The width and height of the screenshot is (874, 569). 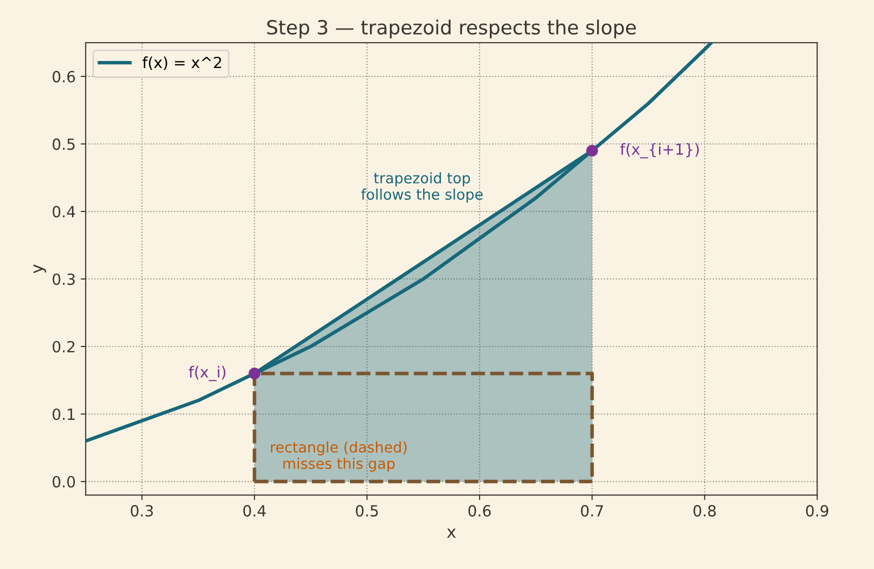 I want to click on x-tick-label: 0.4, so click(x=254, y=511).